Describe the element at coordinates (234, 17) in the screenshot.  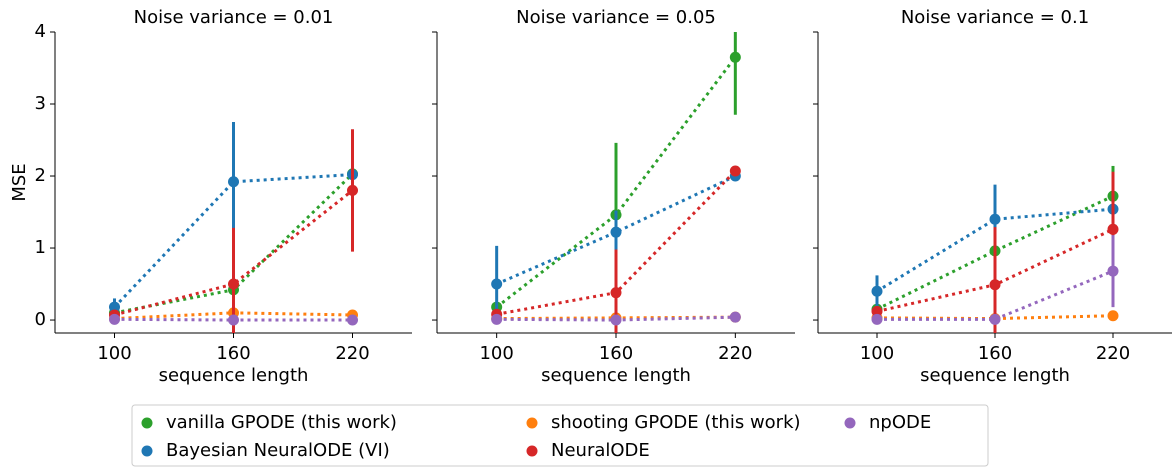
I see `panel-title: Noise variance = 0.01` at that location.